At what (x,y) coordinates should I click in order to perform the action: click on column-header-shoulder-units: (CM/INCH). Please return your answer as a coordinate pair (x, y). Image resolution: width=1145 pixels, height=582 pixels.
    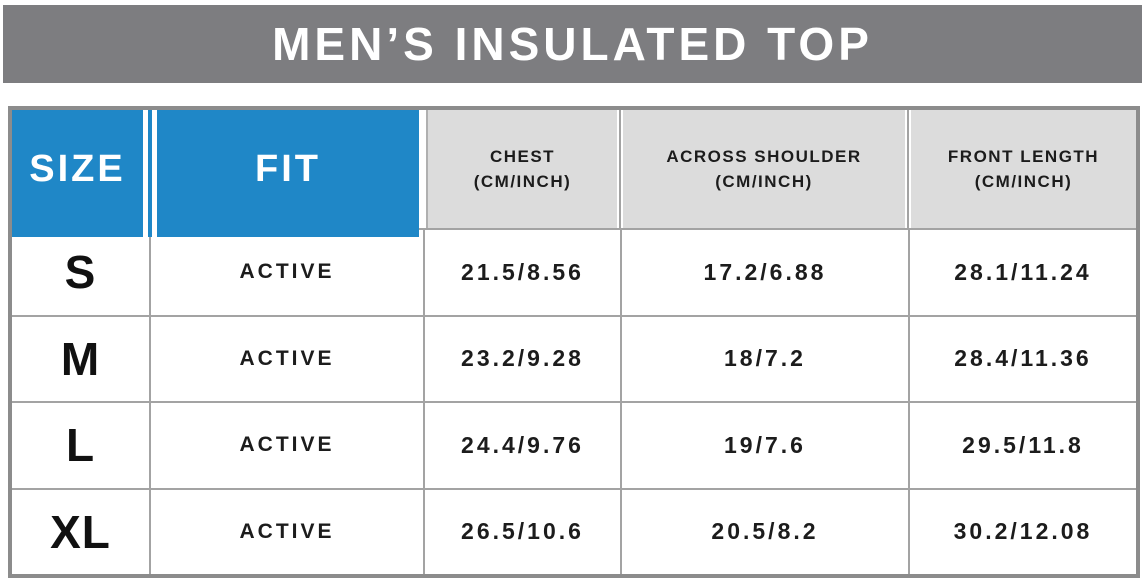
    Looking at the image, I should click on (764, 181).